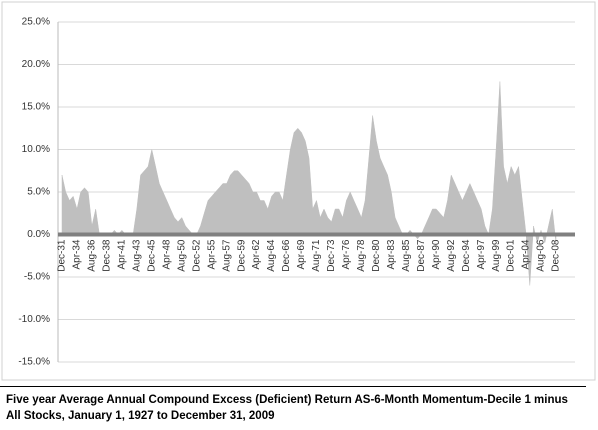  What do you see at coordinates (241, 255) in the screenshot?
I see `x-tick-label: Dec-59` at bounding box center [241, 255].